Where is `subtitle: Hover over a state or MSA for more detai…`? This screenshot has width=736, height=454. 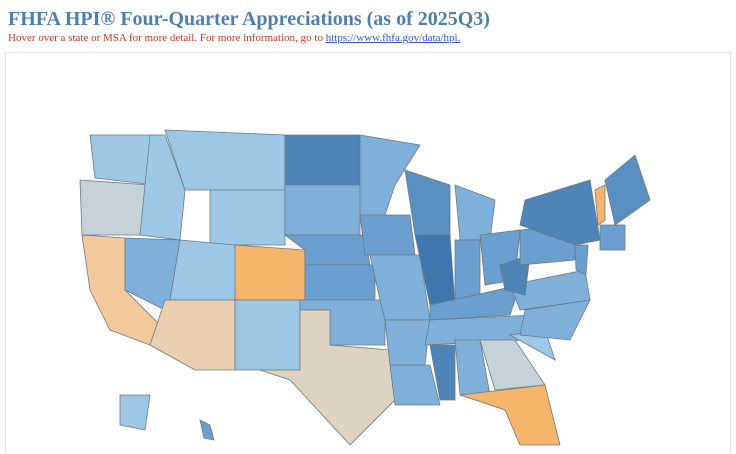 subtitle: Hover over a state or MSA for more detai… is located at coordinates (165, 38).